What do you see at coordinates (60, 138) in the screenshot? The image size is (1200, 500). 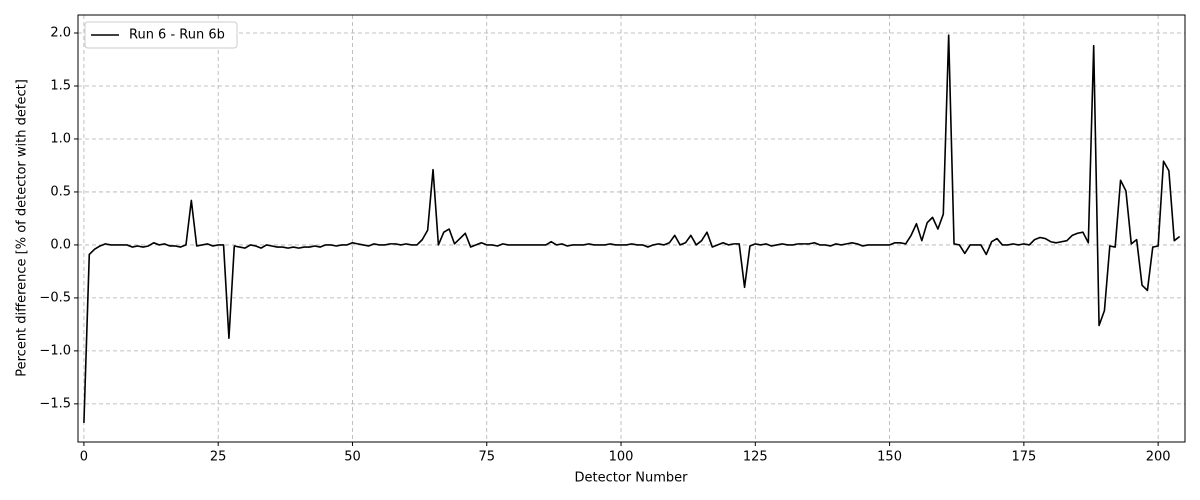 I see `y-tick-label: 1.0` at bounding box center [60, 138].